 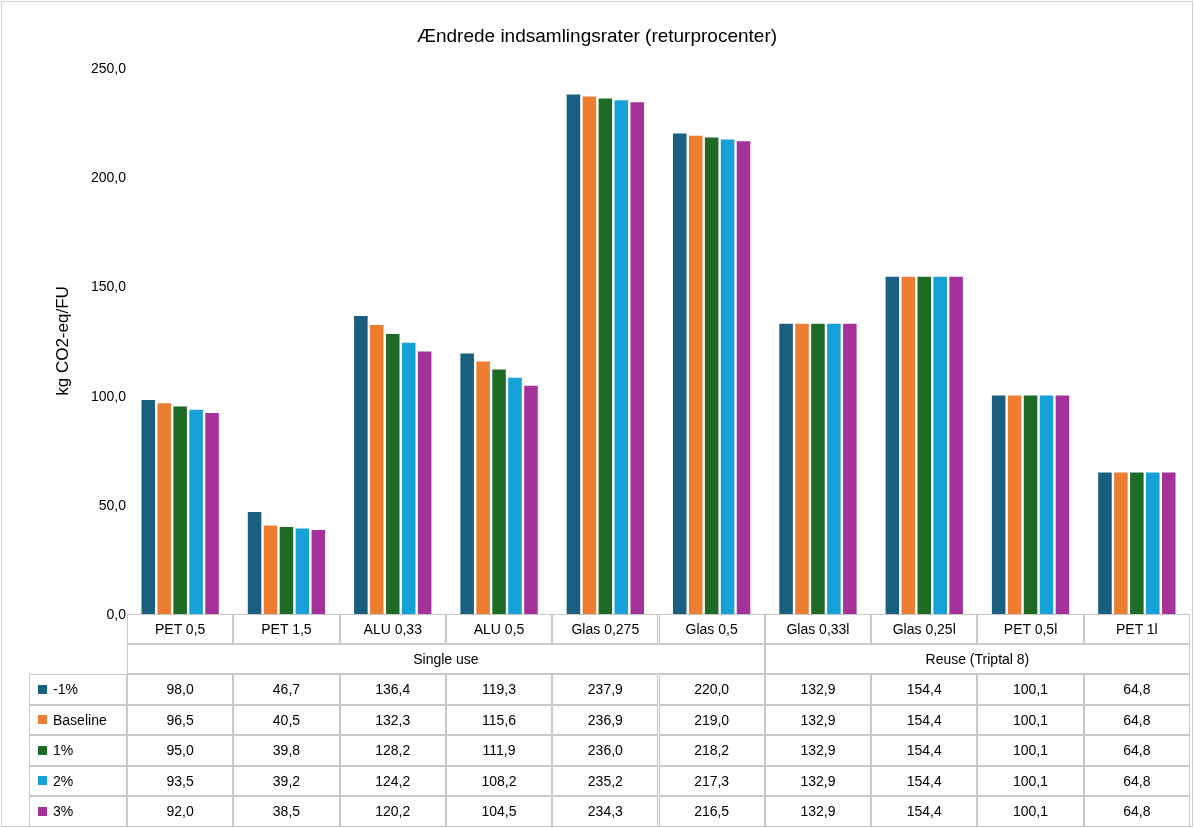 What do you see at coordinates (711, 780) in the screenshot?
I see `data-label: 217,3` at bounding box center [711, 780].